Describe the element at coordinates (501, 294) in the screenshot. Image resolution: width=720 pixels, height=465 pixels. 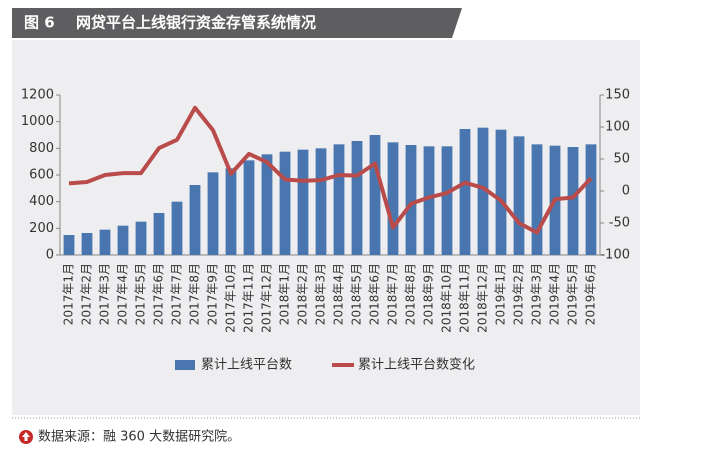
I see `x-tick-label: 2019年1月` at that location.